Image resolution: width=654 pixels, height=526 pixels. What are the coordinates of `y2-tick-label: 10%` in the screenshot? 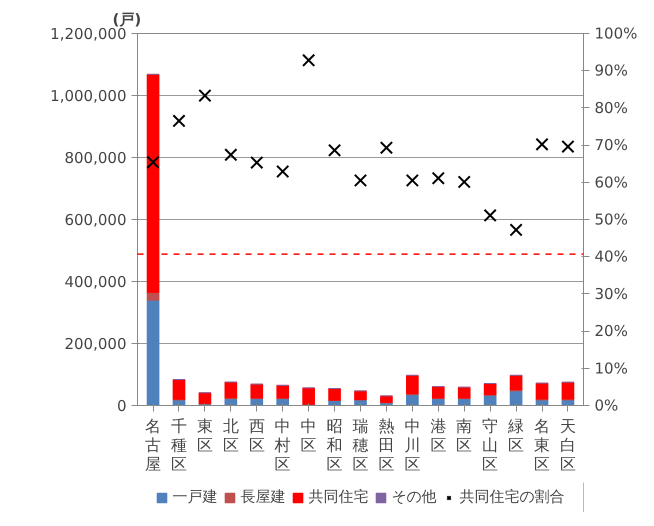 It's located at (611, 368).